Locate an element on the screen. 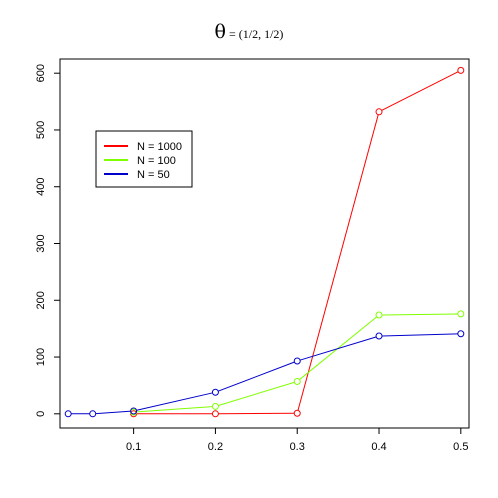 The width and height of the screenshot is (498, 498). chart-title: θ = (1/2, 1/2) is located at coordinates (249, 32).